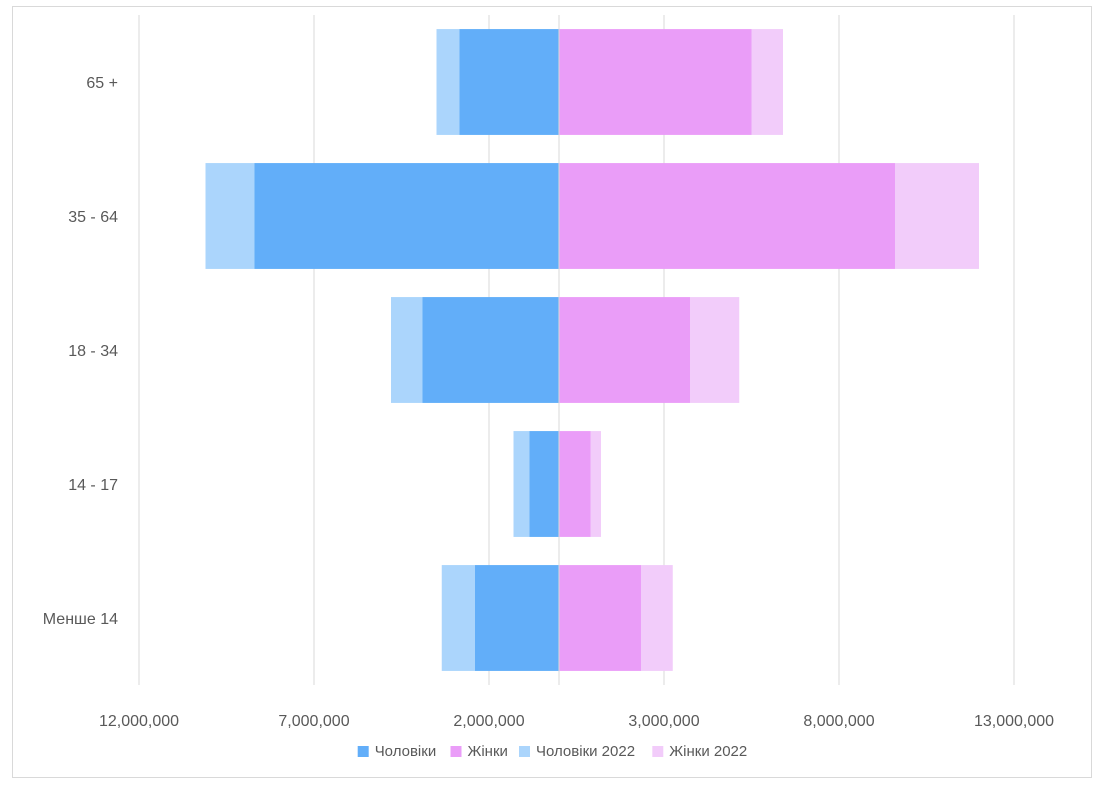 The width and height of the screenshot is (1104, 786). Describe the element at coordinates (488, 721) in the screenshot. I see `x-tick-label-2: 2,000,000` at that location.